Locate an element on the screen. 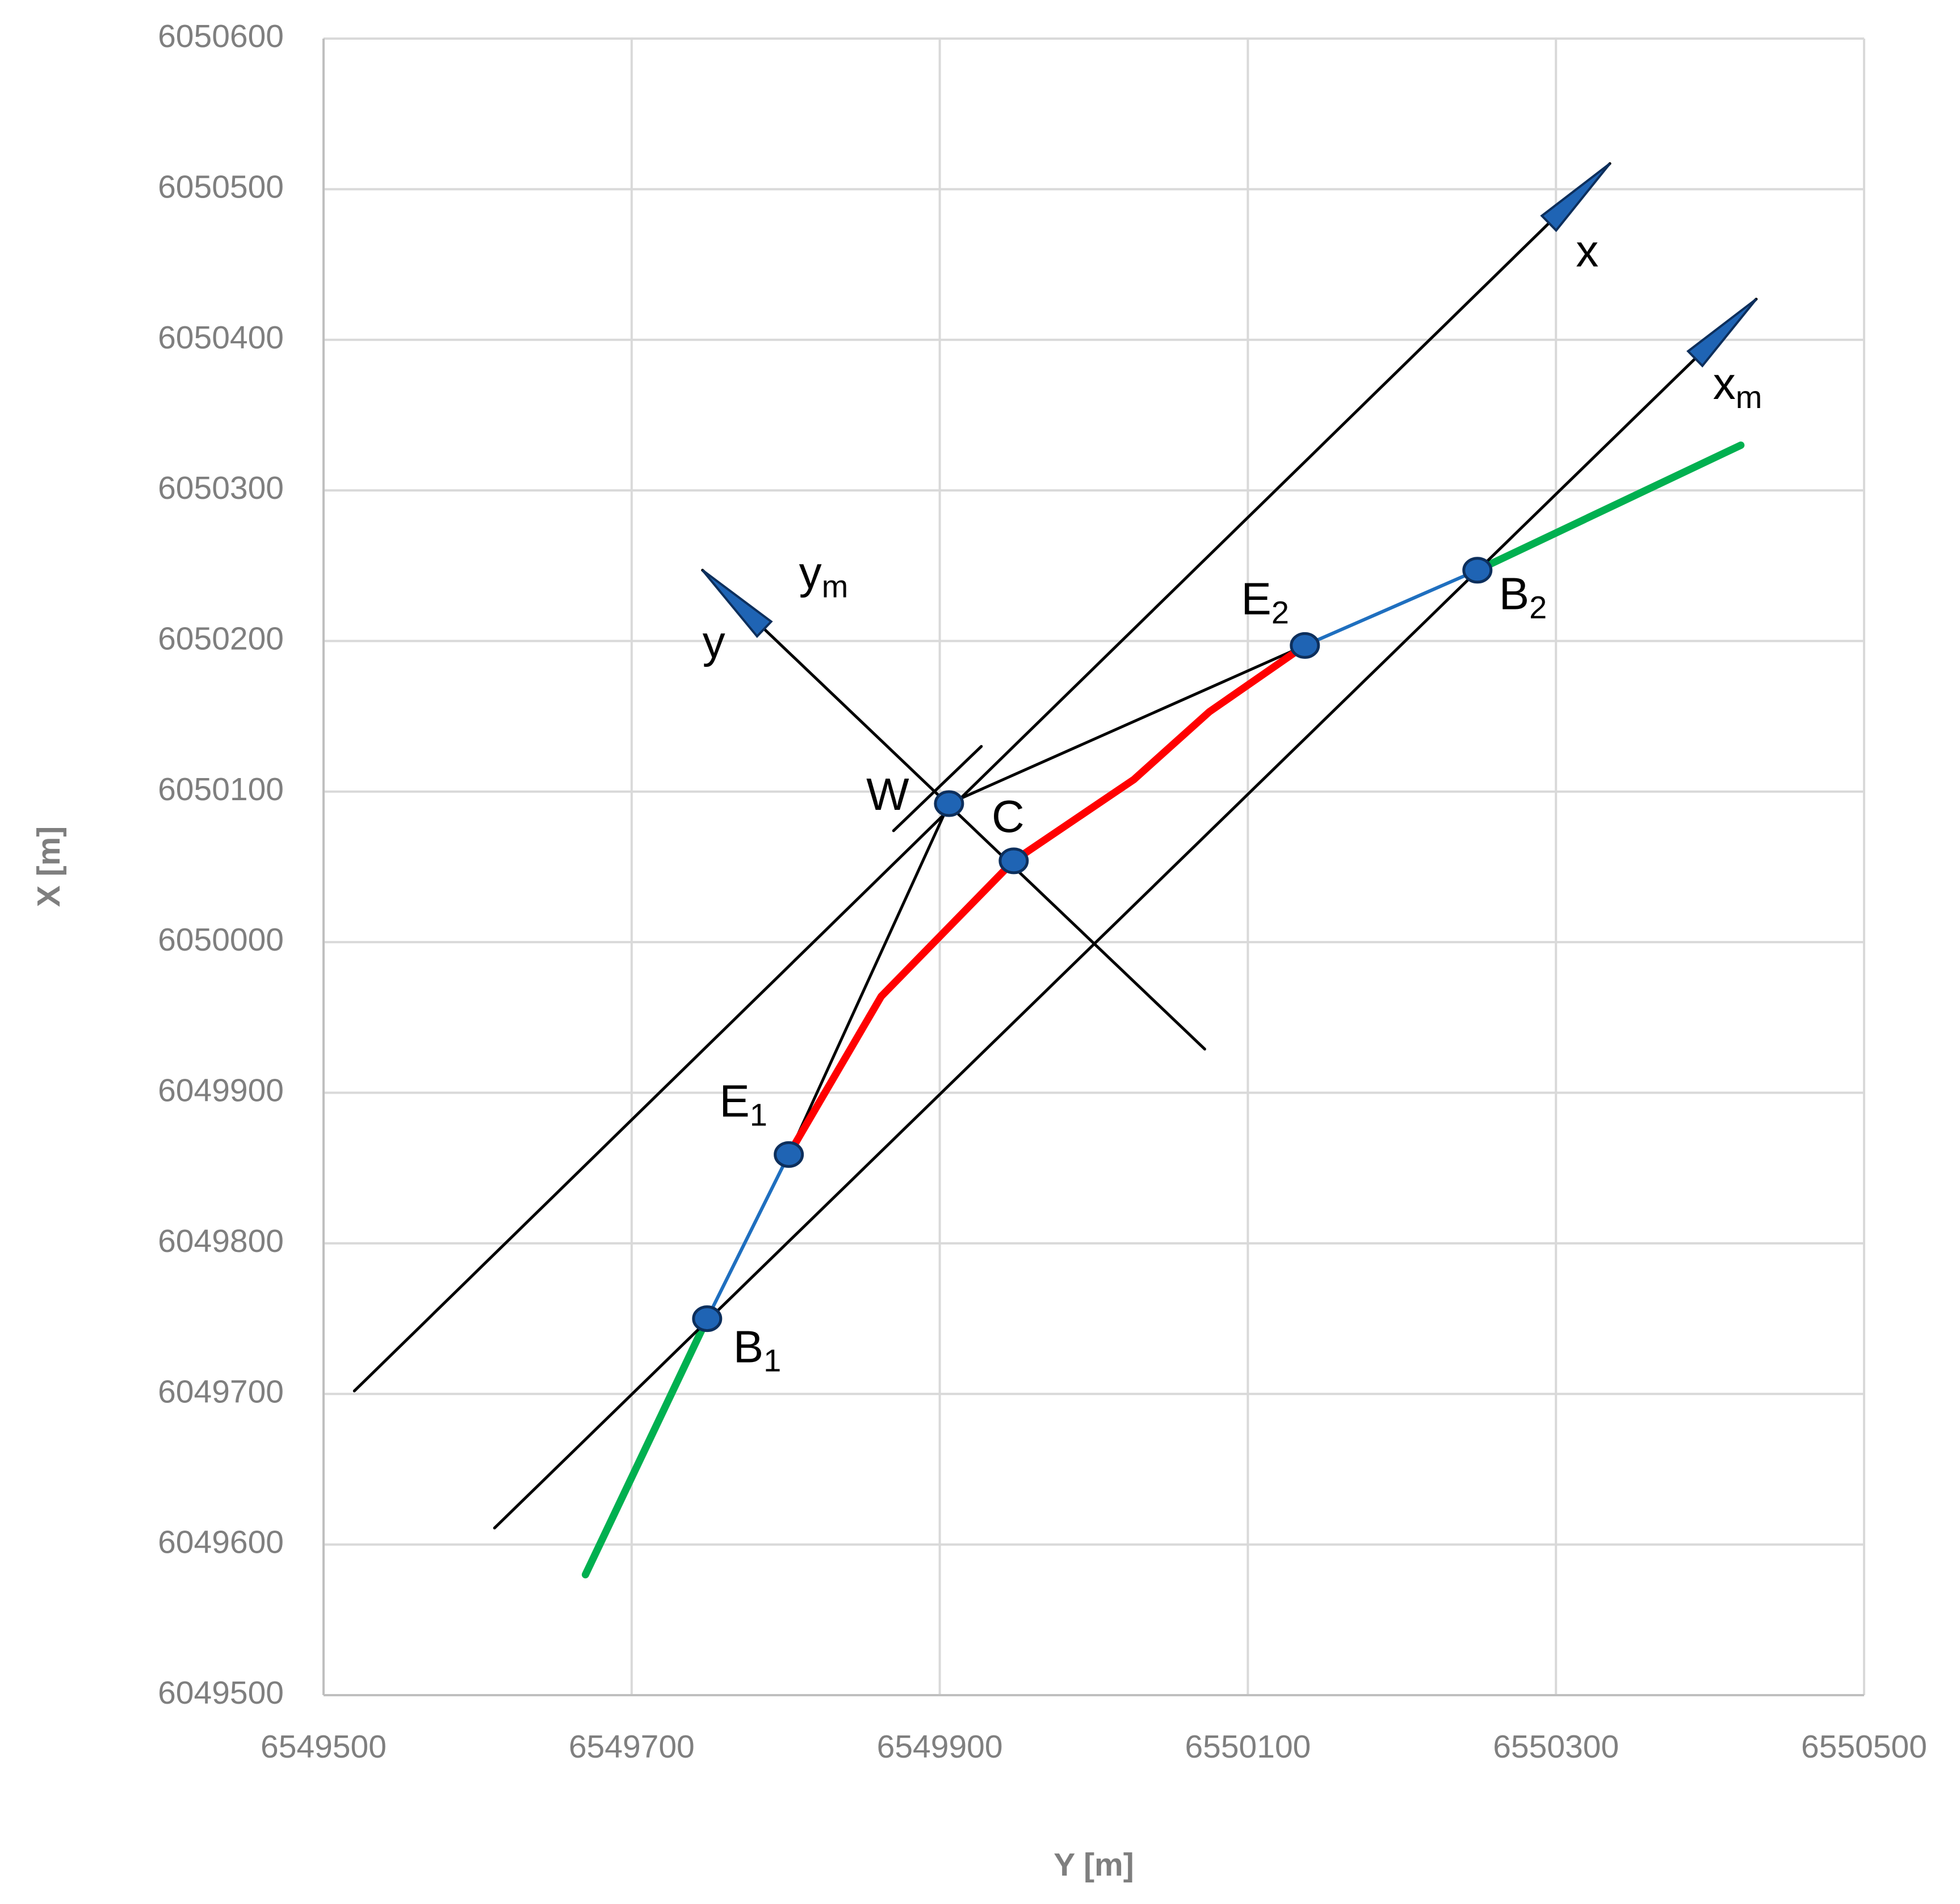 This screenshot has width=1960, height=1904. y-tick-label: 6049800 is located at coordinates (221, 1241).